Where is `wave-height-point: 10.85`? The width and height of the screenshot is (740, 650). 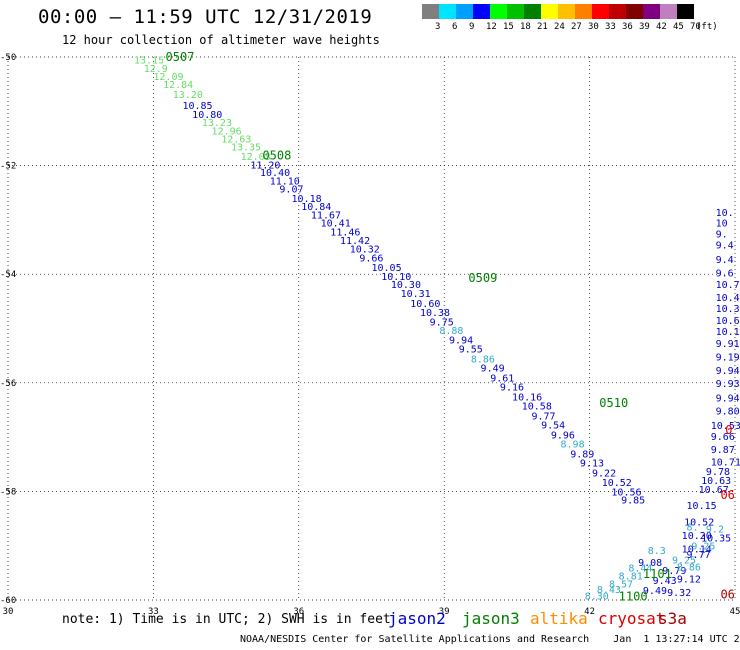
wave-height-point: 10.85 is located at coordinates (197, 106).